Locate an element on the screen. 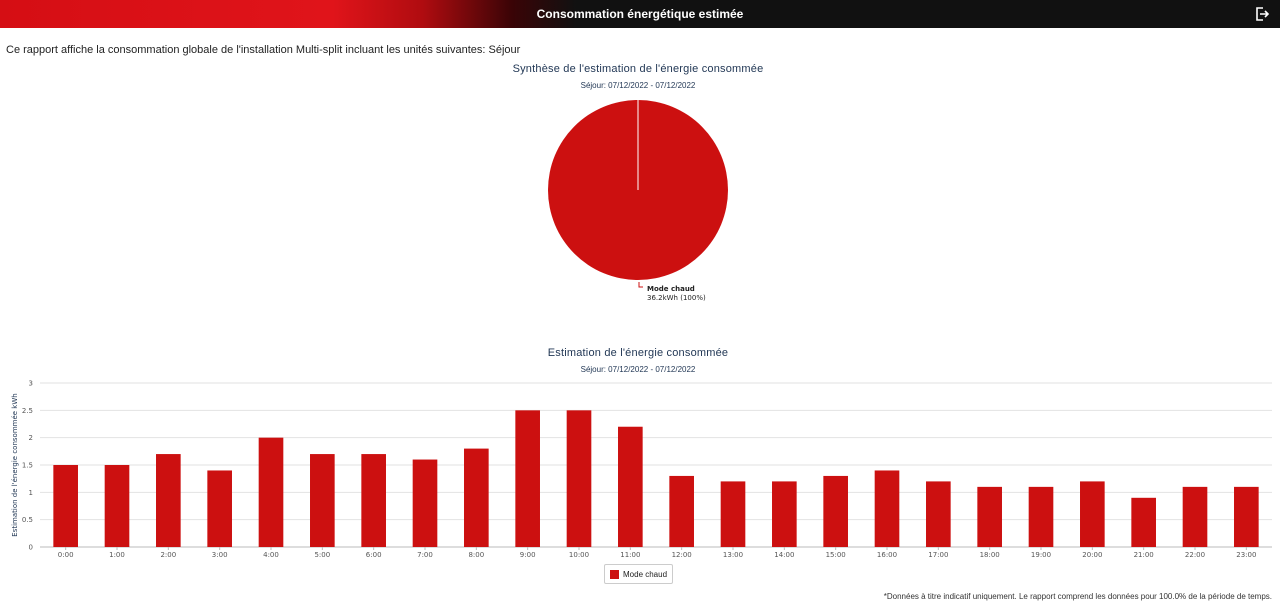 The image size is (1280, 614). y-tick-label: 1 is located at coordinates (31, 493).